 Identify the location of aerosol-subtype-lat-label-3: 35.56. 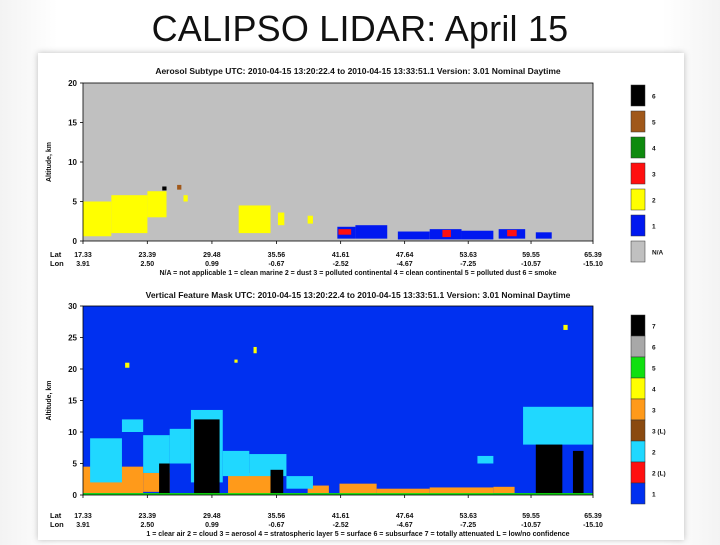
(277, 255).